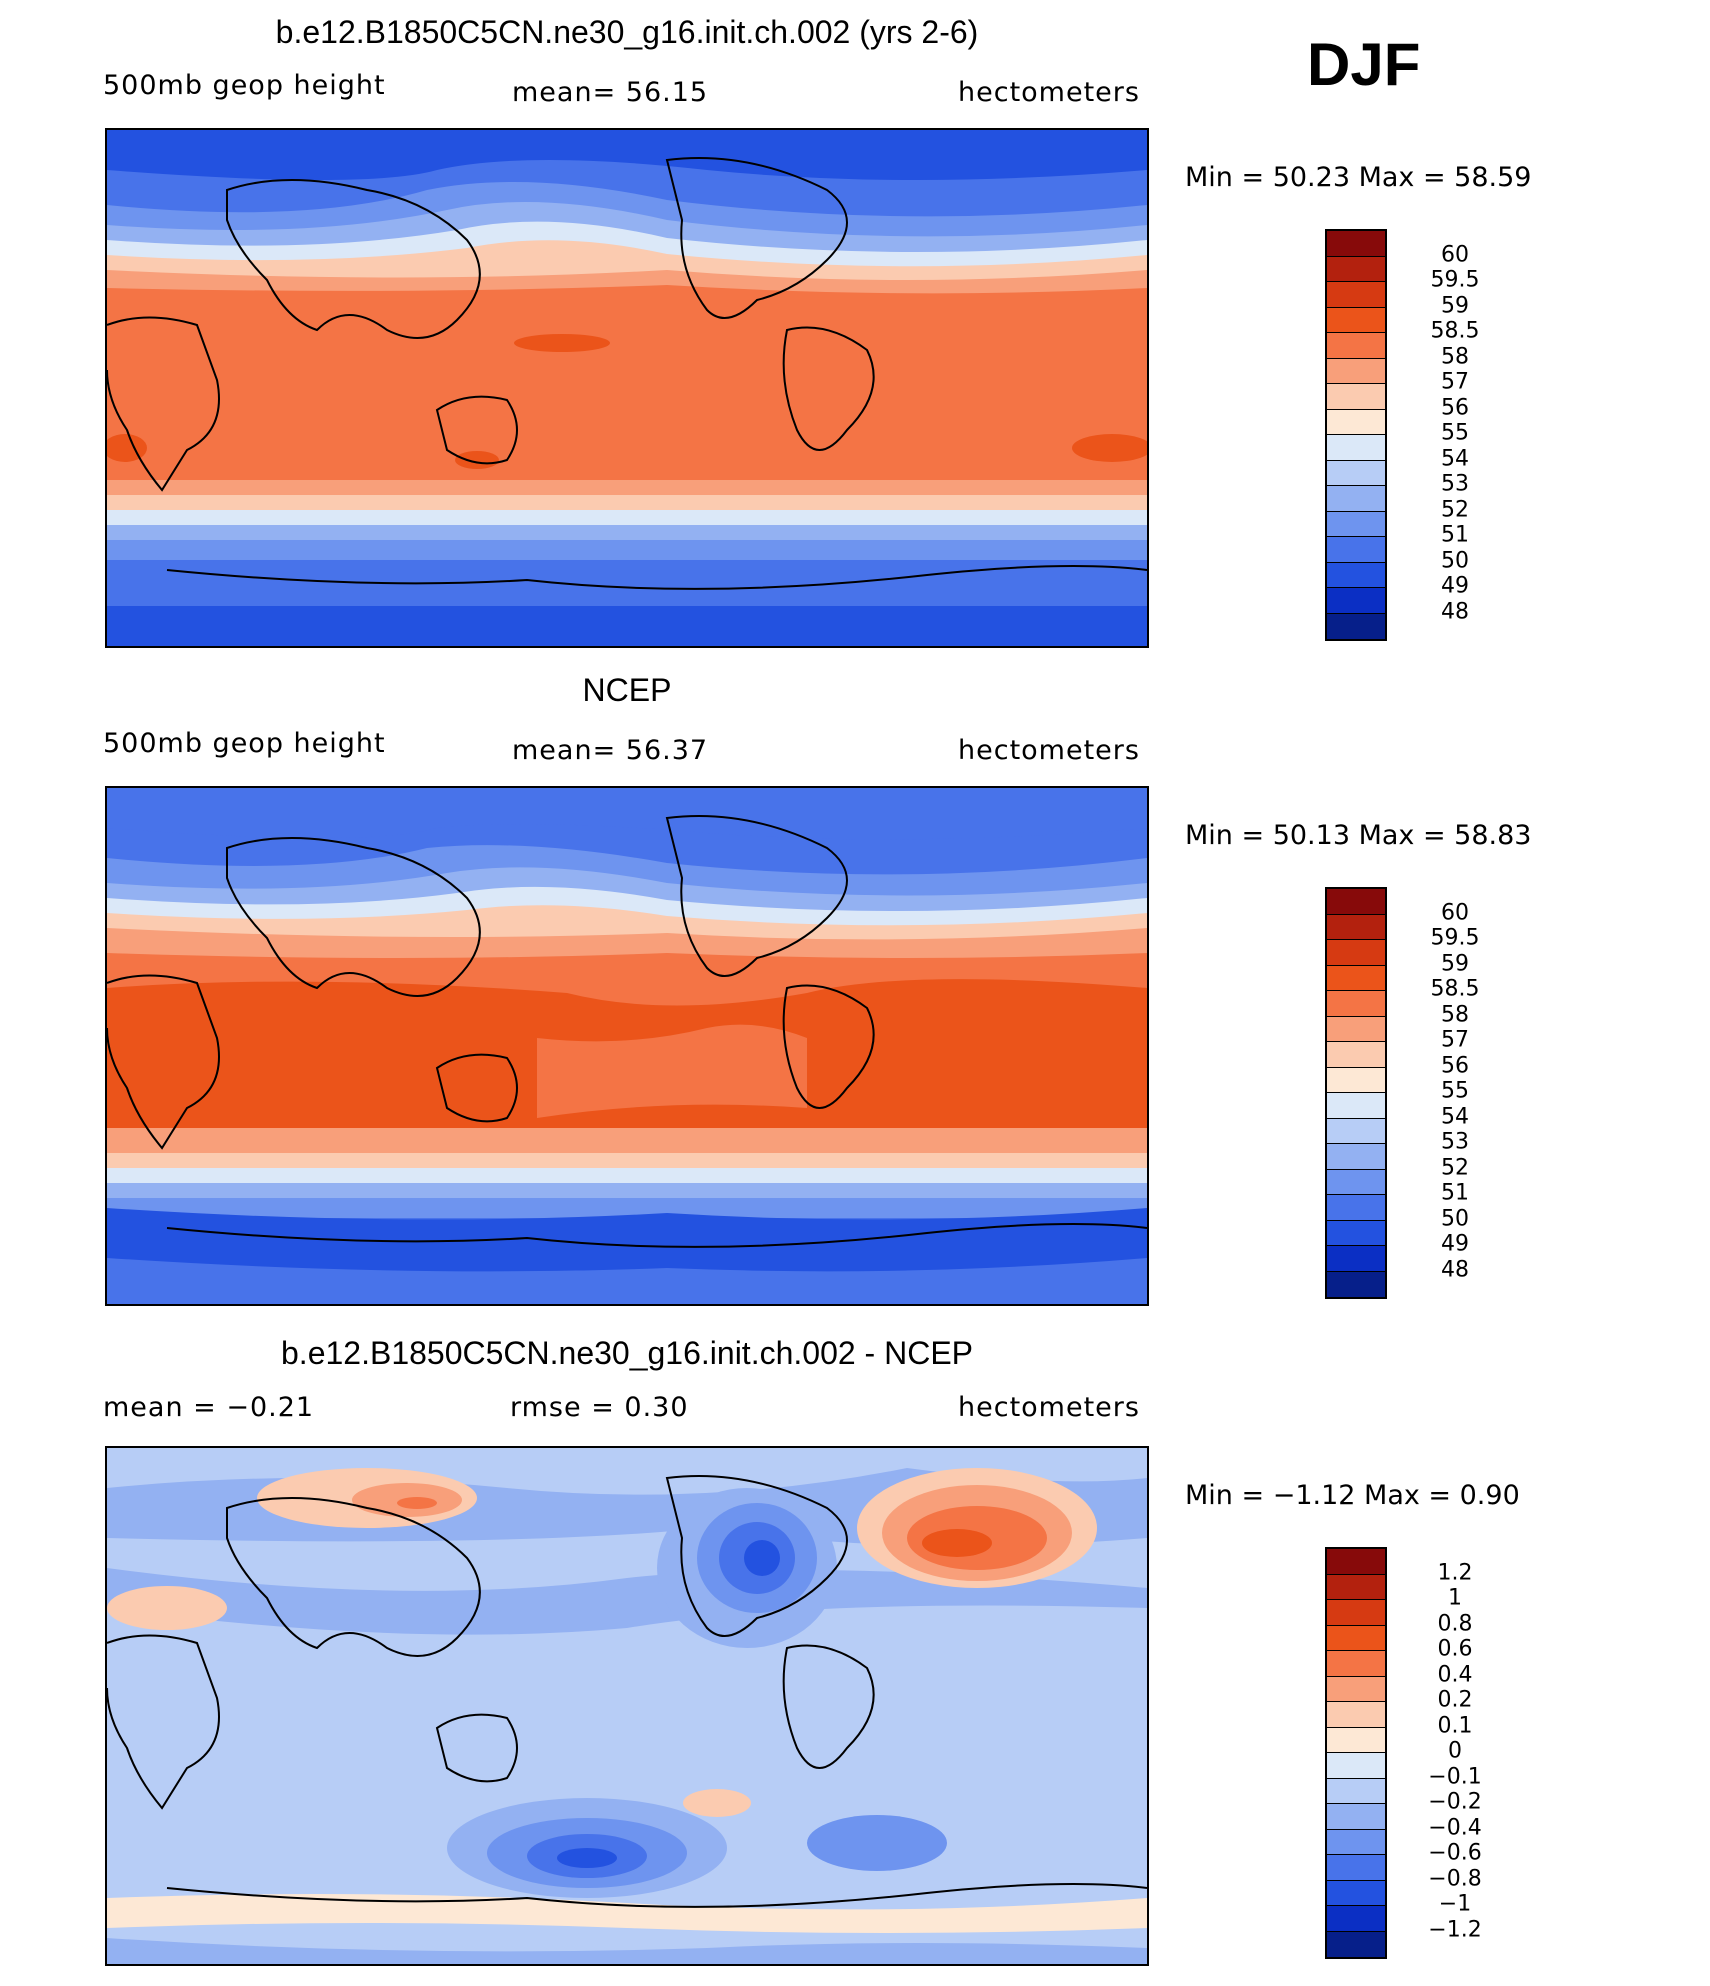 Image resolution: width=1710 pixels, height=1986 pixels. What do you see at coordinates (1455, 1091) in the screenshot?
I see `colorbar-tick-label: 55` at bounding box center [1455, 1091].